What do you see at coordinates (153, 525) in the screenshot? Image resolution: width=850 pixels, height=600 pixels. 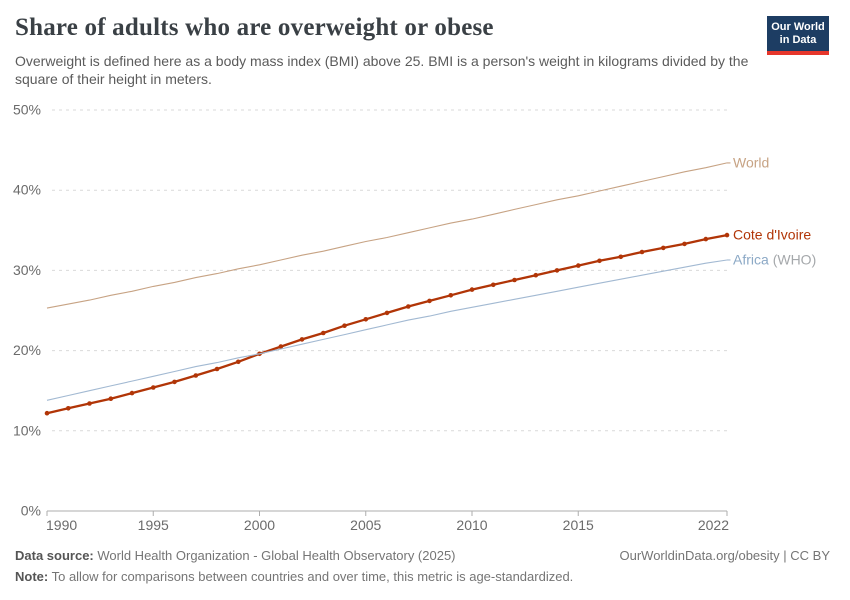 I see `x-tick-label: 1995` at bounding box center [153, 525].